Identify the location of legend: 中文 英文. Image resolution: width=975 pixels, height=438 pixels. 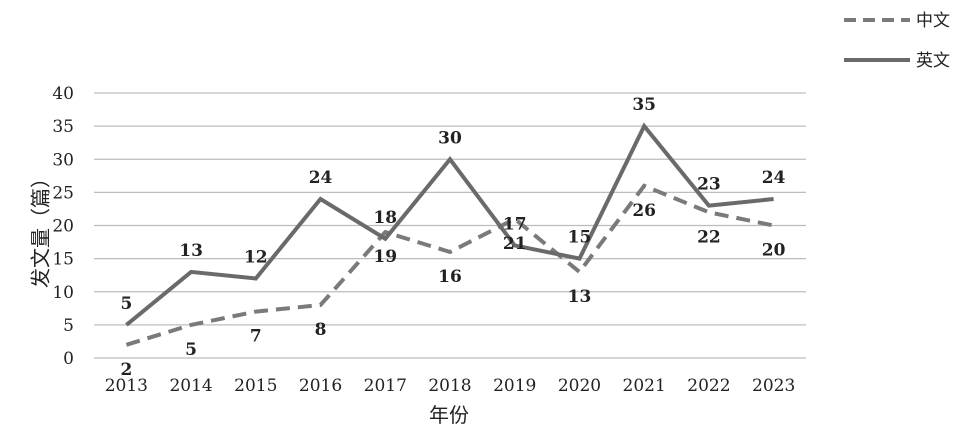
(897, 41).